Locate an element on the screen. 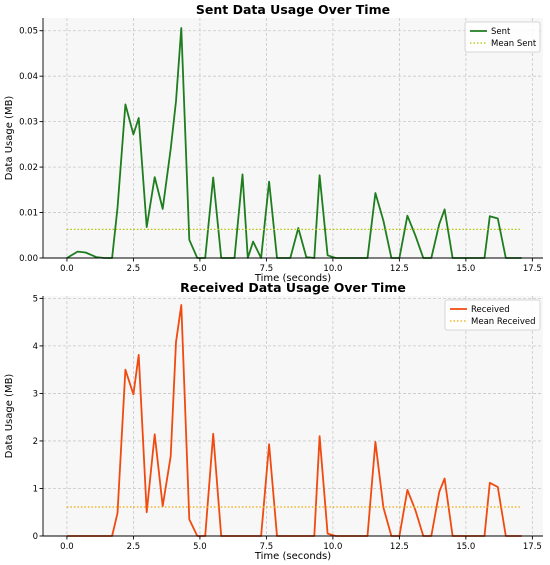 Image resolution: width=550 pixels, height=565 pixels. y-tick-label: 0.05 is located at coordinates (28, 32).